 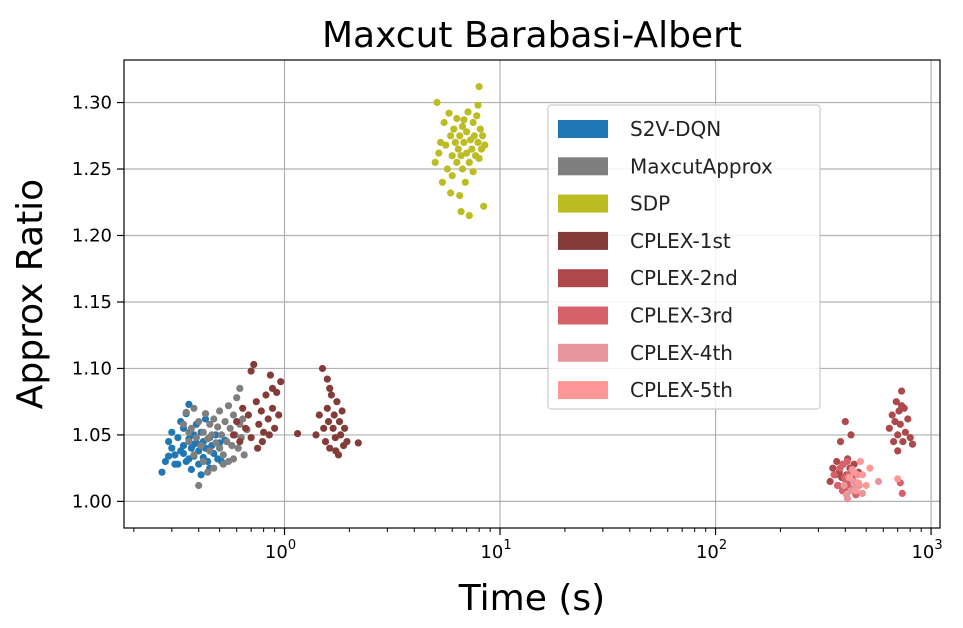 I want to click on y-tick-label: 1.10, so click(x=92, y=368).